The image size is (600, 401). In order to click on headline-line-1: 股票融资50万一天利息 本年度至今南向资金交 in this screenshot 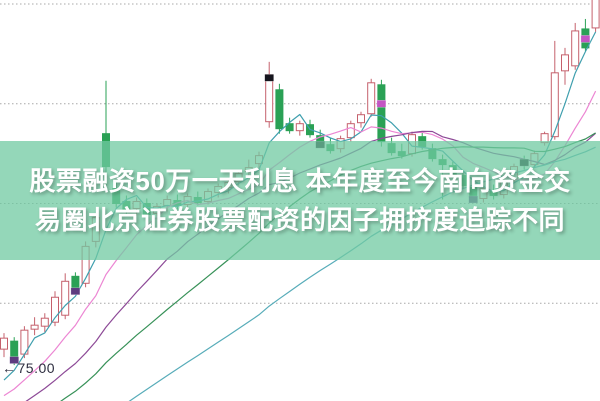, I will do `click(300, 180)`.